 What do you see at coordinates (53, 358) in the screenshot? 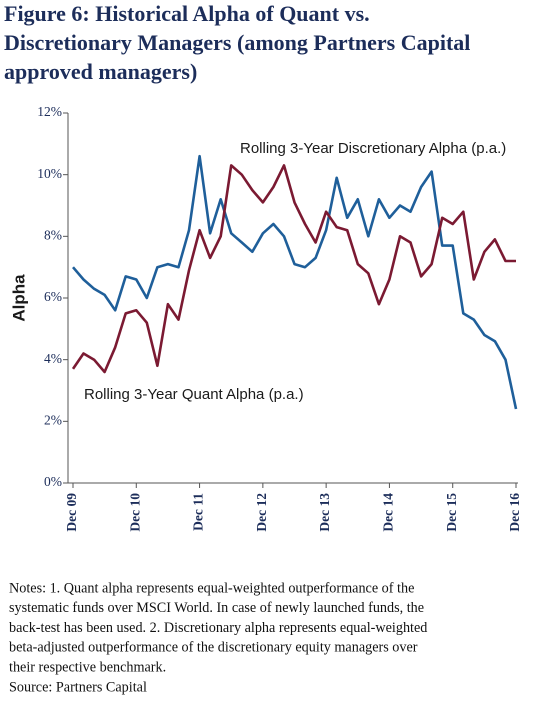
I see `y-tick-label: 4%` at bounding box center [53, 358].